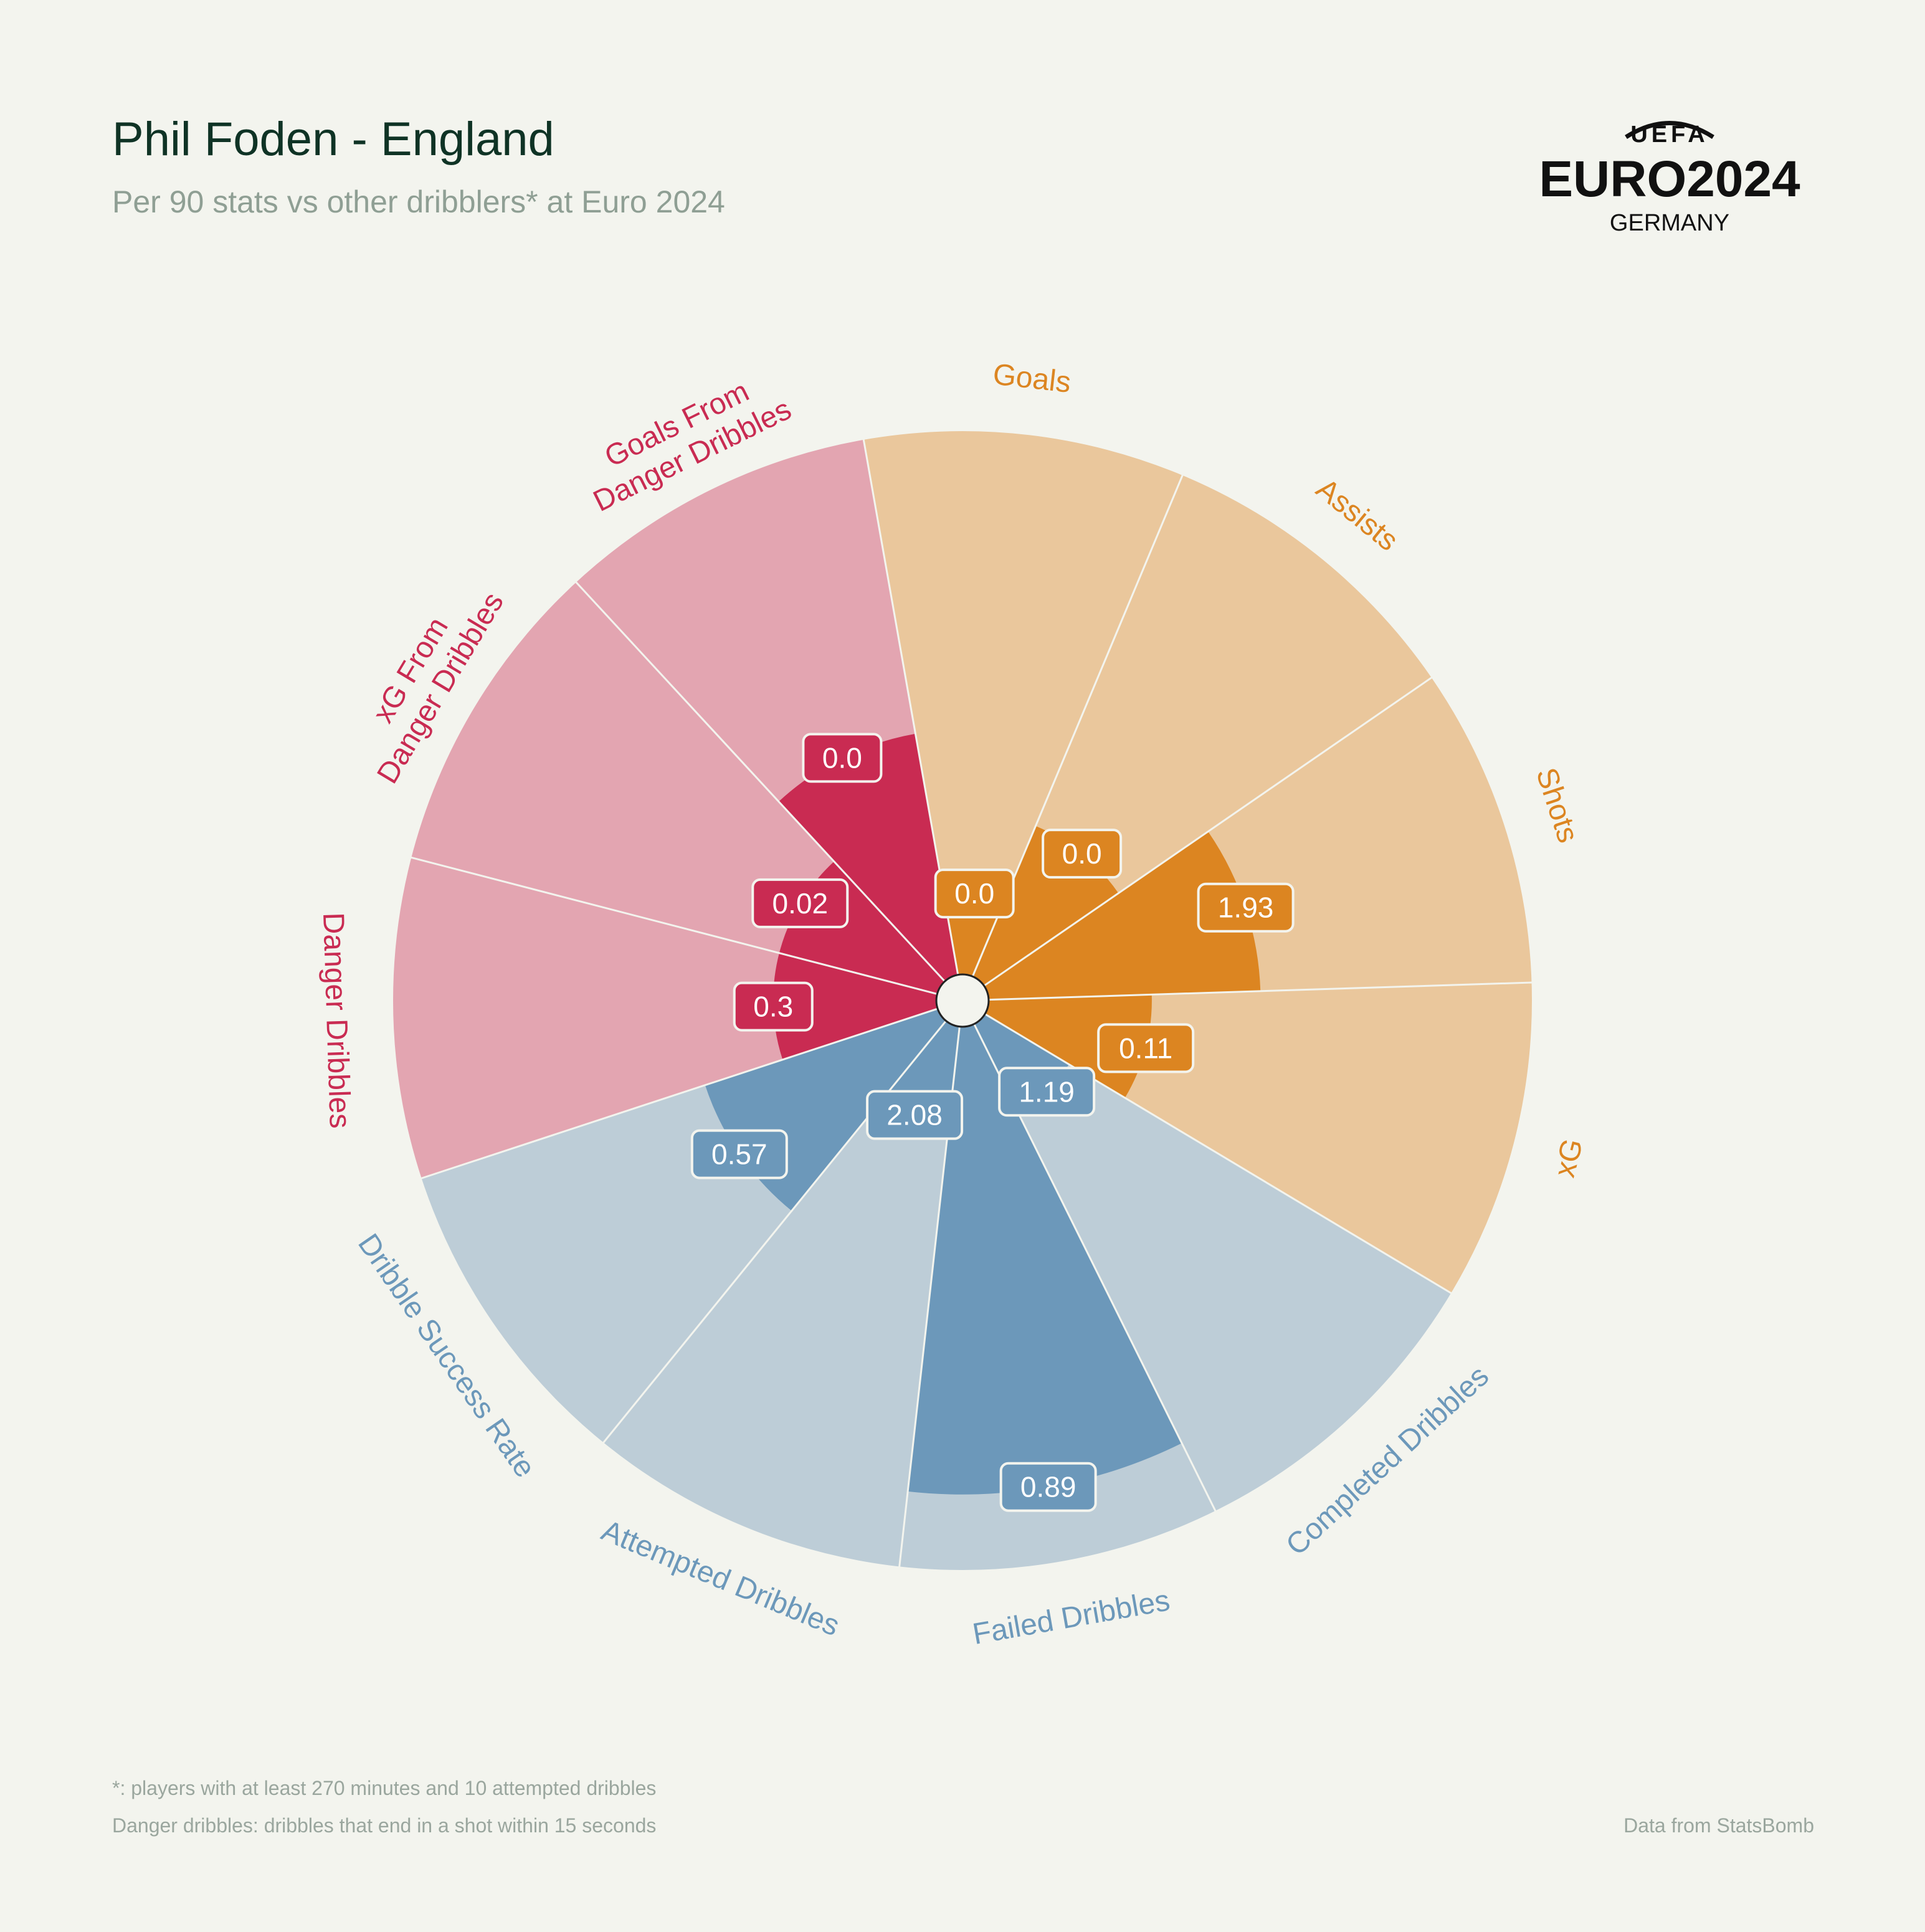  I want to click on value-text-completed-dribbles: 1.19, so click(1047, 1091).